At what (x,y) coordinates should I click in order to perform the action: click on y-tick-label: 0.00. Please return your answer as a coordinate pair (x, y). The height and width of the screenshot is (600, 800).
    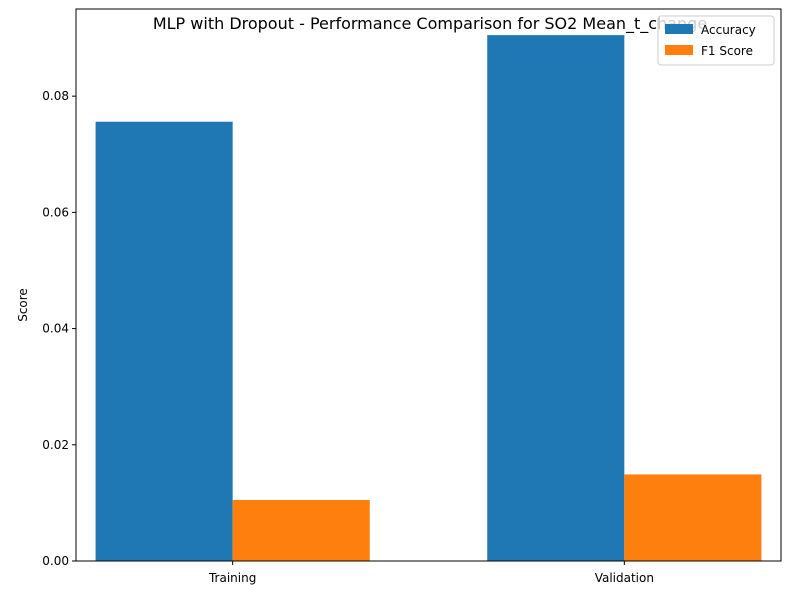
    Looking at the image, I should click on (55, 561).